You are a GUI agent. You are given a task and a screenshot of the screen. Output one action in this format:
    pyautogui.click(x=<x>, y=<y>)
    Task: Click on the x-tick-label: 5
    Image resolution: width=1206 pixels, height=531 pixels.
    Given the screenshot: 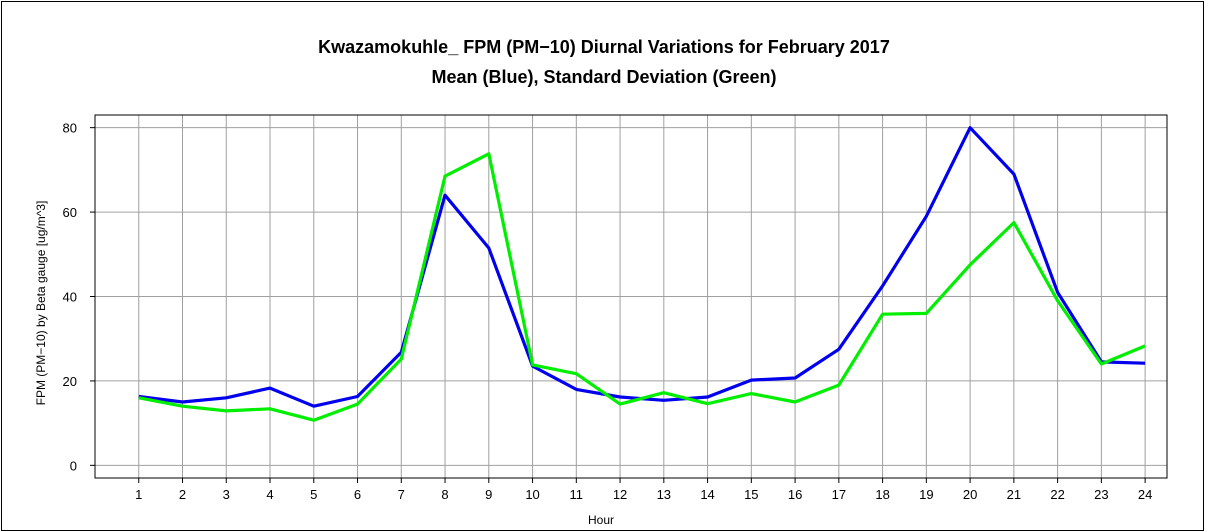 What is the action you would take?
    pyautogui.click(x=313, y=494)
    